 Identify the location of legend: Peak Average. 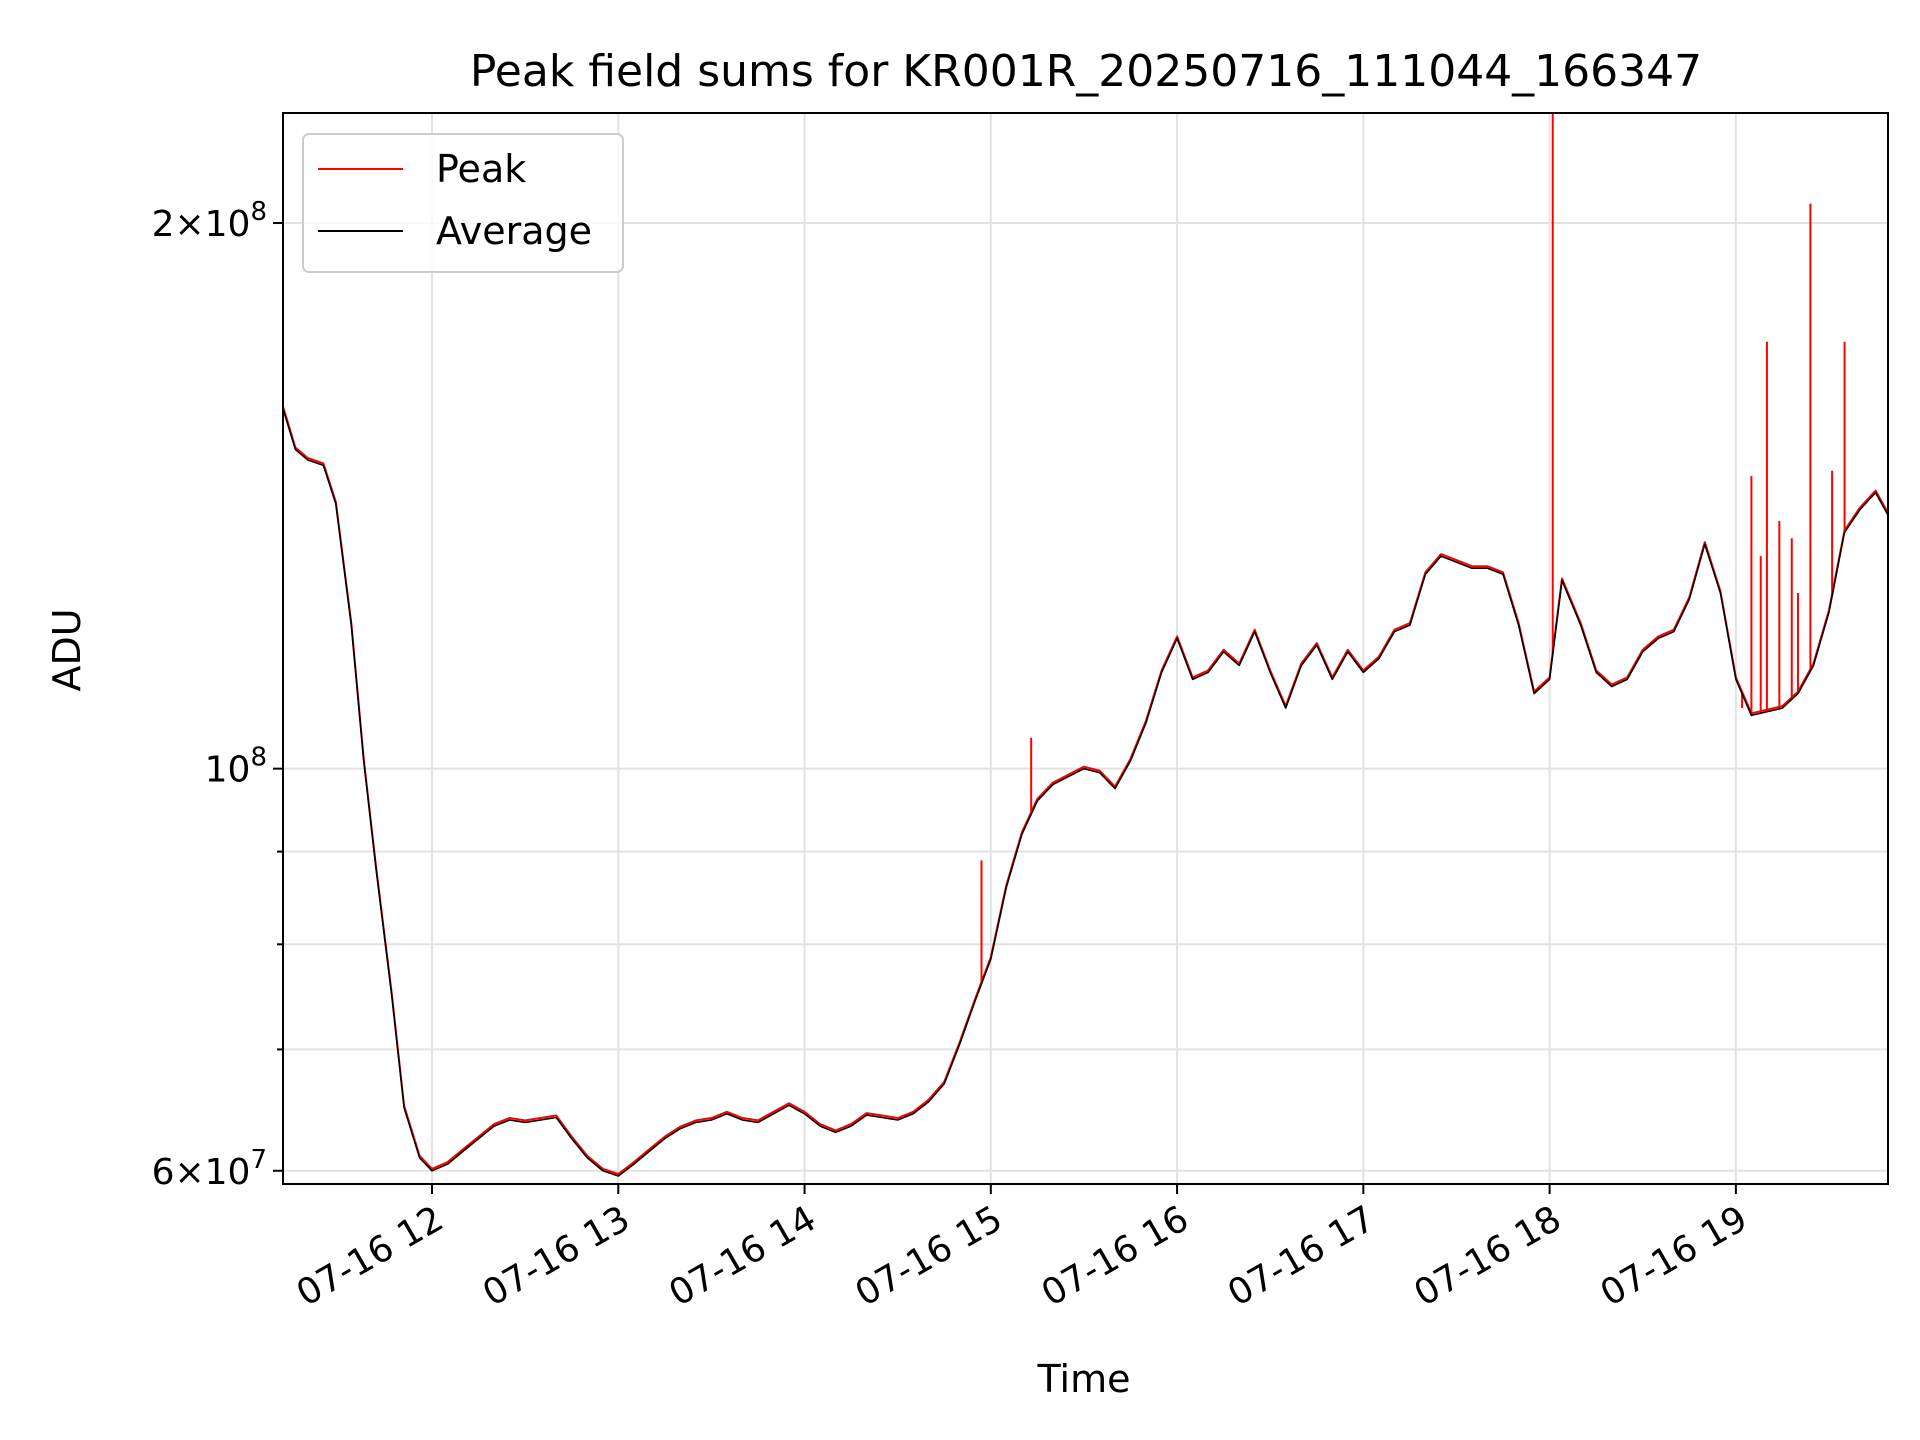
(463, 203).